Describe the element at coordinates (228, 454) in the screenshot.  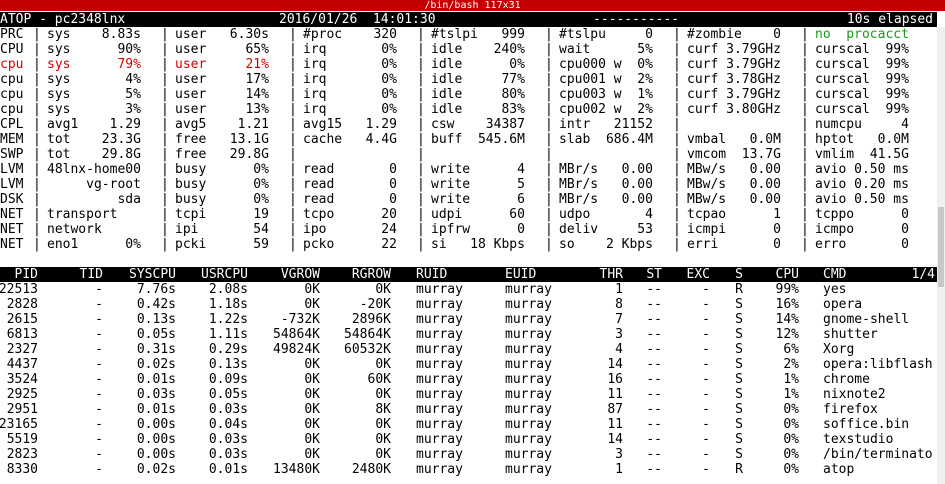
I see `process-cell: 0.03s` at that location.